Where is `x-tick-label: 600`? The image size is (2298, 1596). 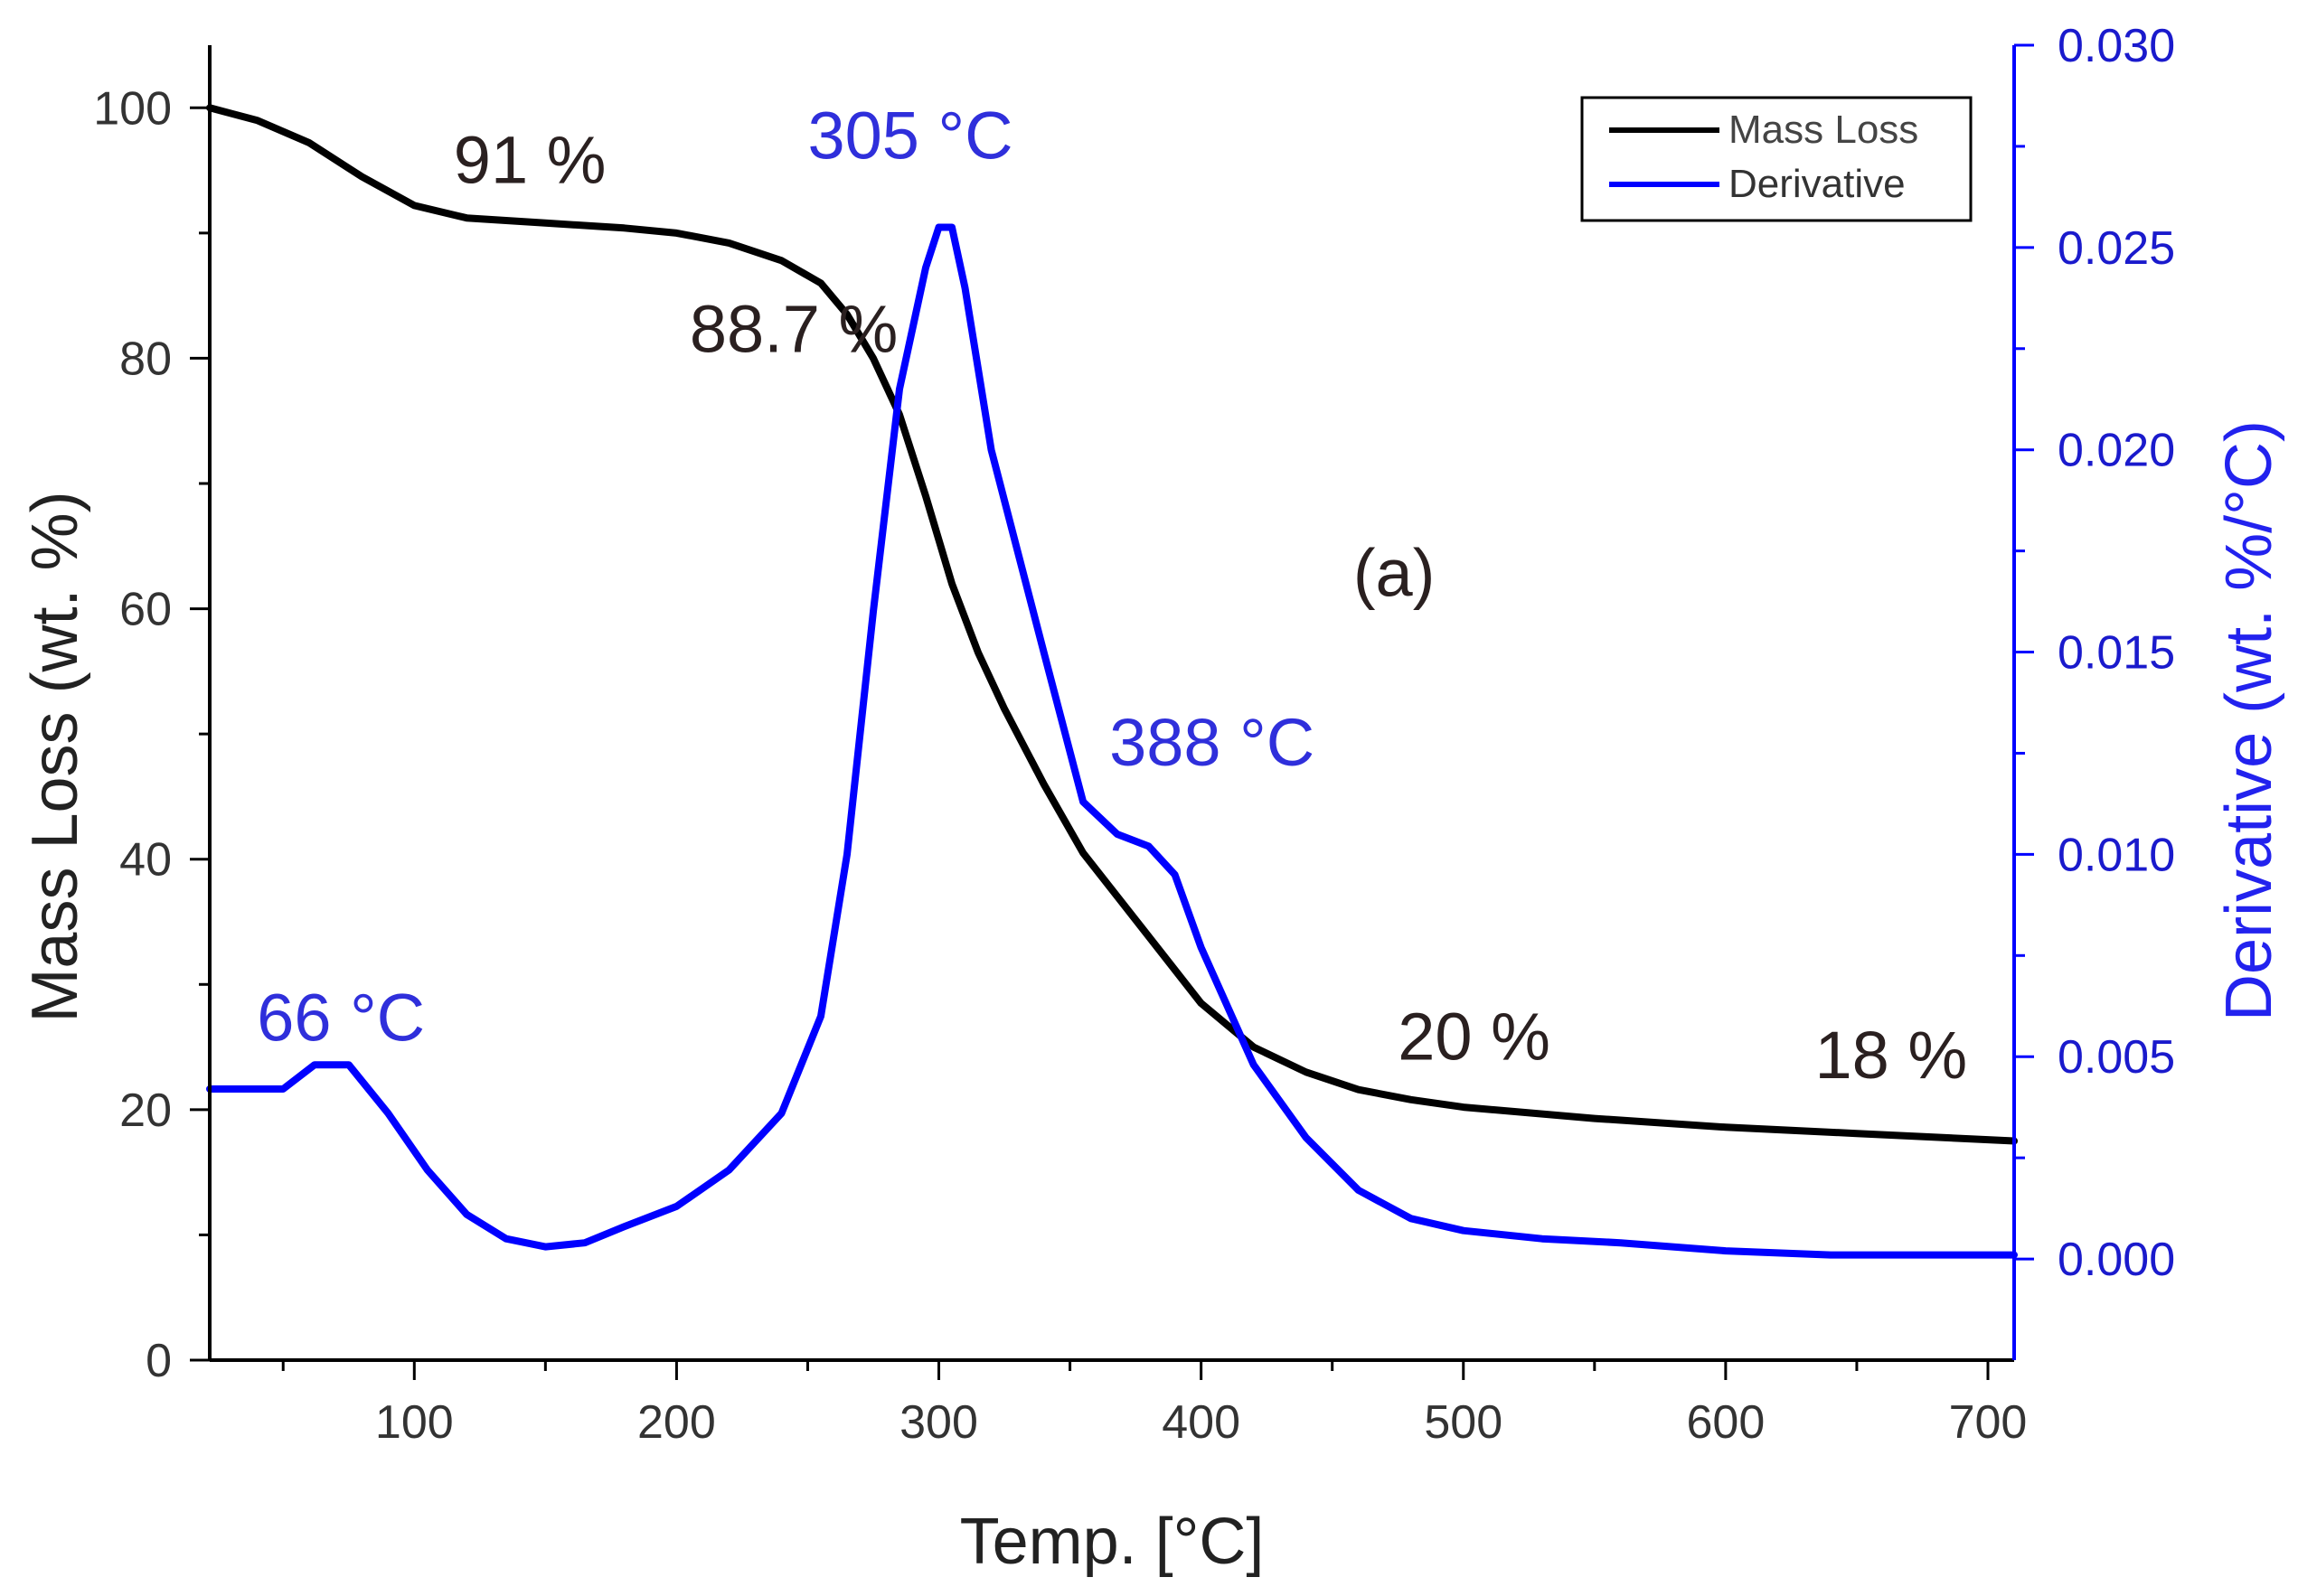 x-tick-label: 600 is located at coordinates (1726, 1422).